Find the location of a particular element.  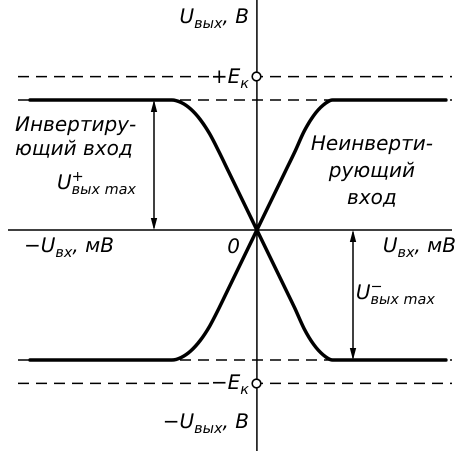

annotation: 0 is located at coordinates (233, 246).